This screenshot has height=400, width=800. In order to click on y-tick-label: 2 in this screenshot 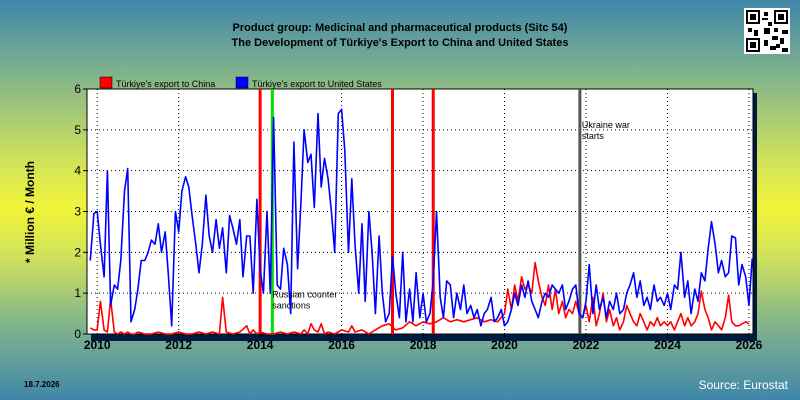, I will do `click(77, 252)`.